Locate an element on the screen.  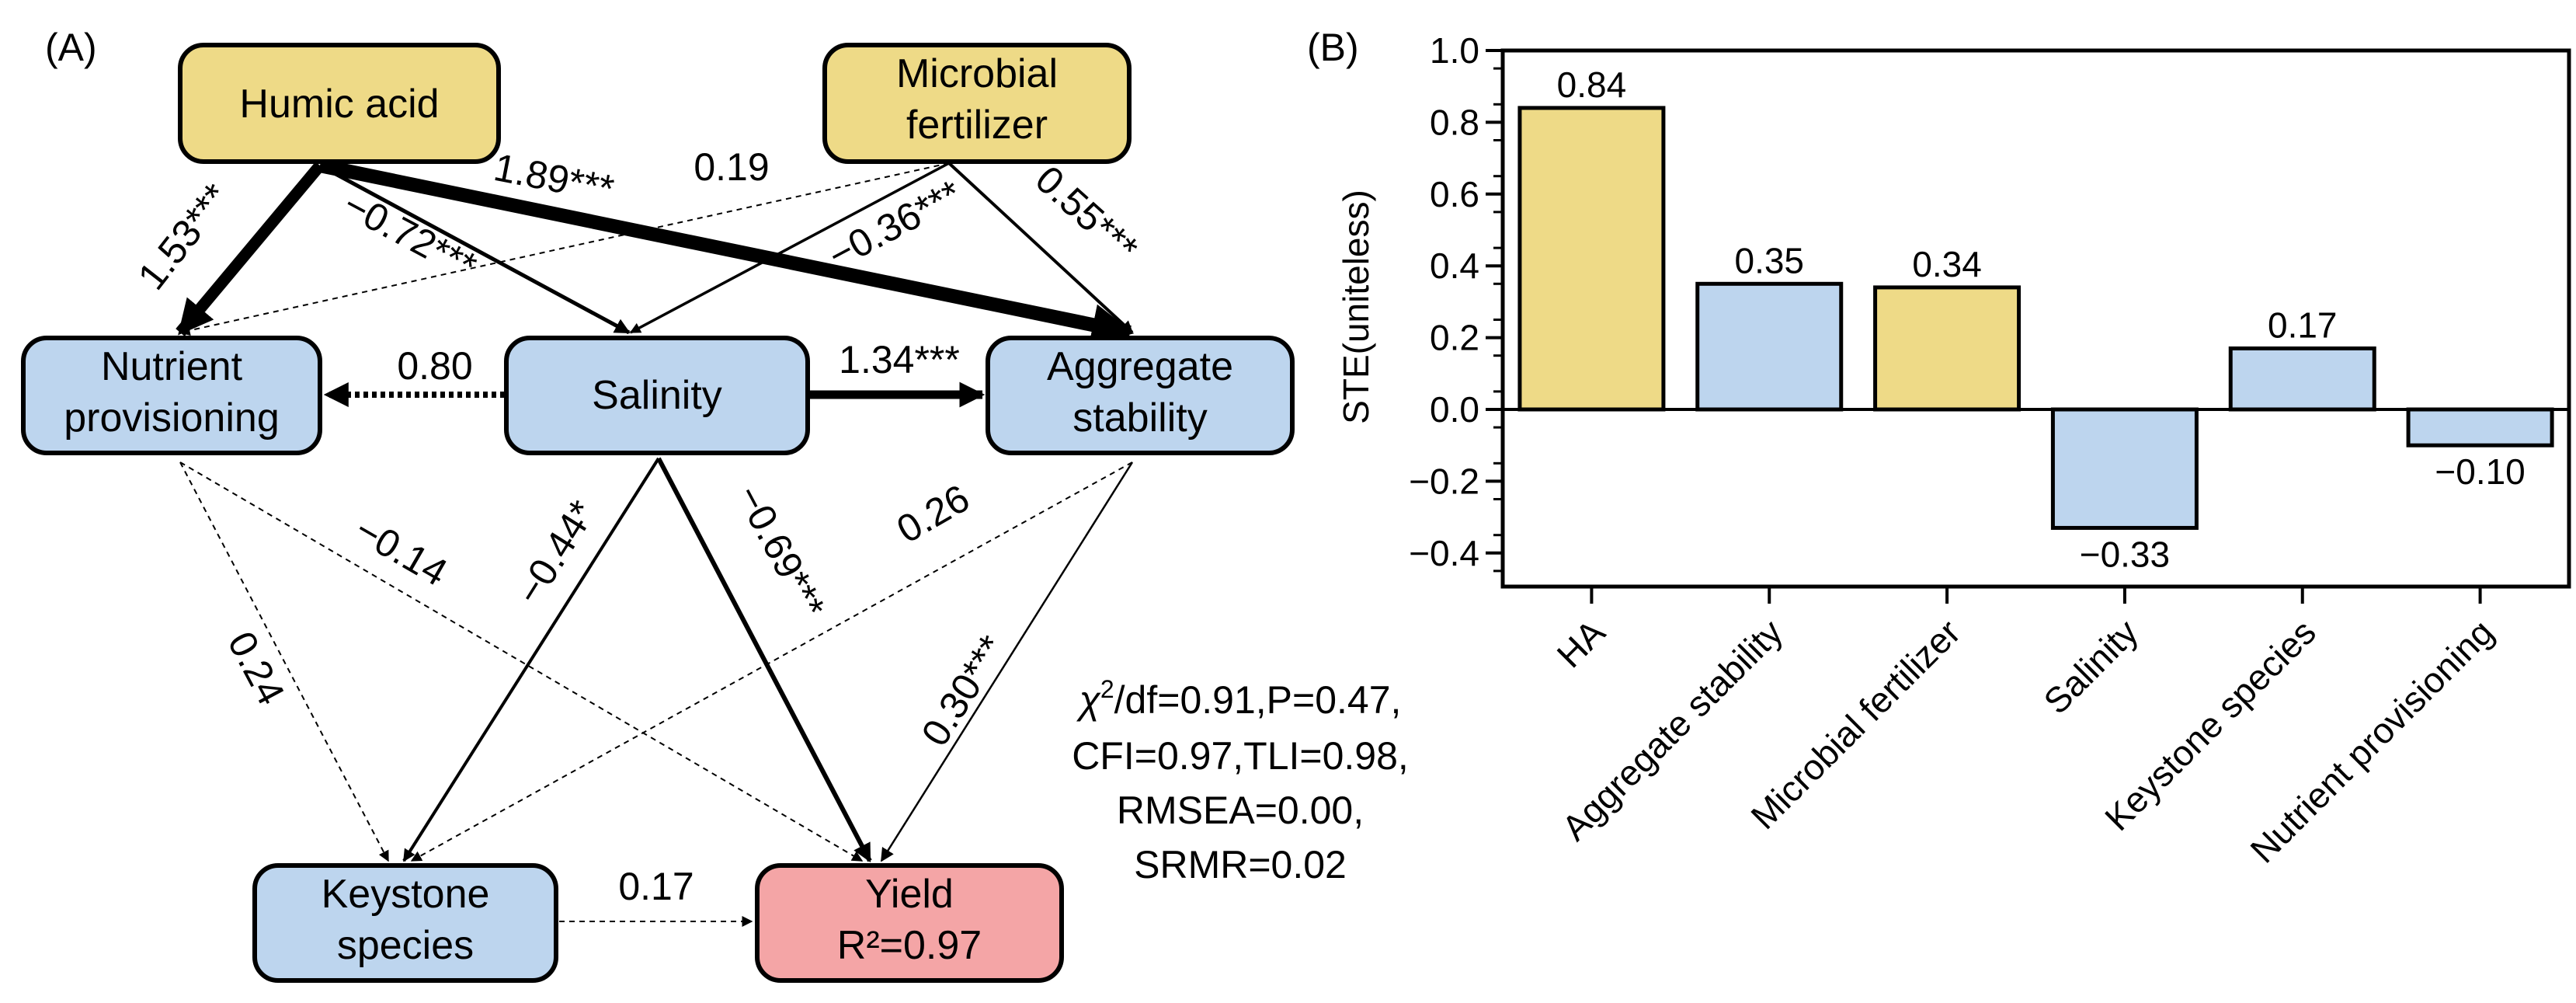
value-label: −0.33 is located at coordinates (2125, 554).